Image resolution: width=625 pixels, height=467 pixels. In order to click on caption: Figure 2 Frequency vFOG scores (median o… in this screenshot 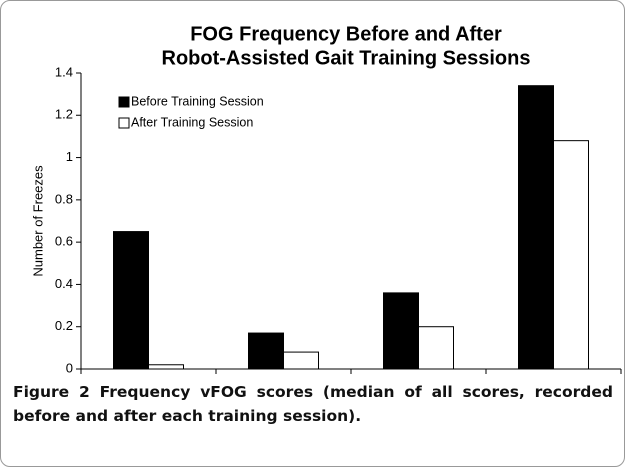, I will do `click(313, 404)`.